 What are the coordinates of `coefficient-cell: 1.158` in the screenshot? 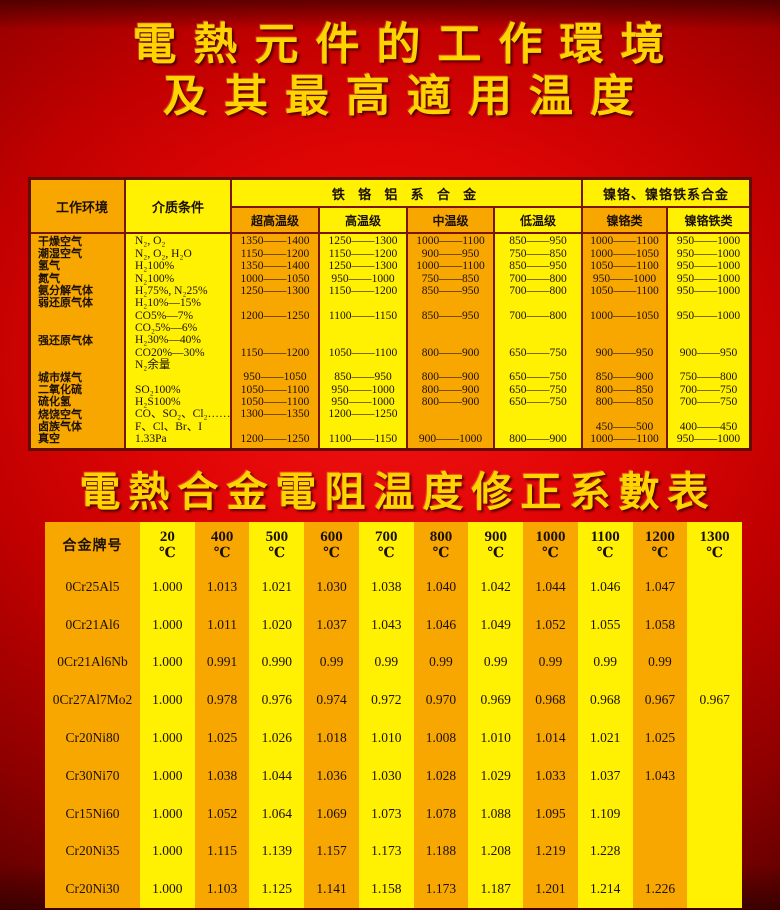 It's located at (386, 889).